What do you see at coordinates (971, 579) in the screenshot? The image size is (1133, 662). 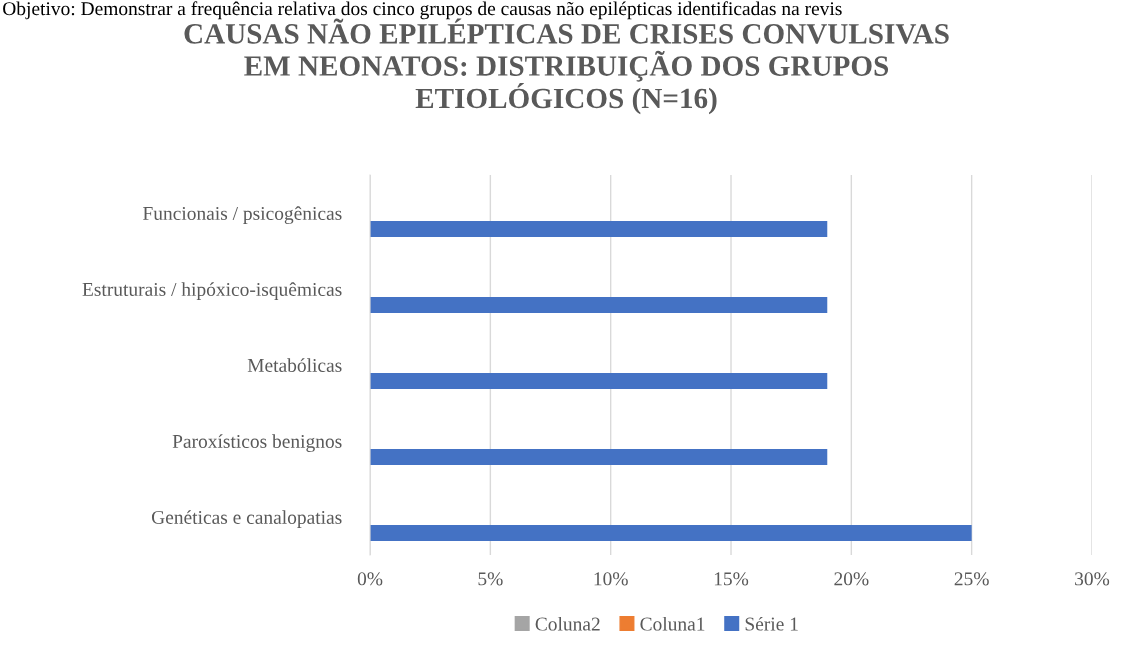 I see `x-tick-label: 25%` at bounding box center [971, 579].